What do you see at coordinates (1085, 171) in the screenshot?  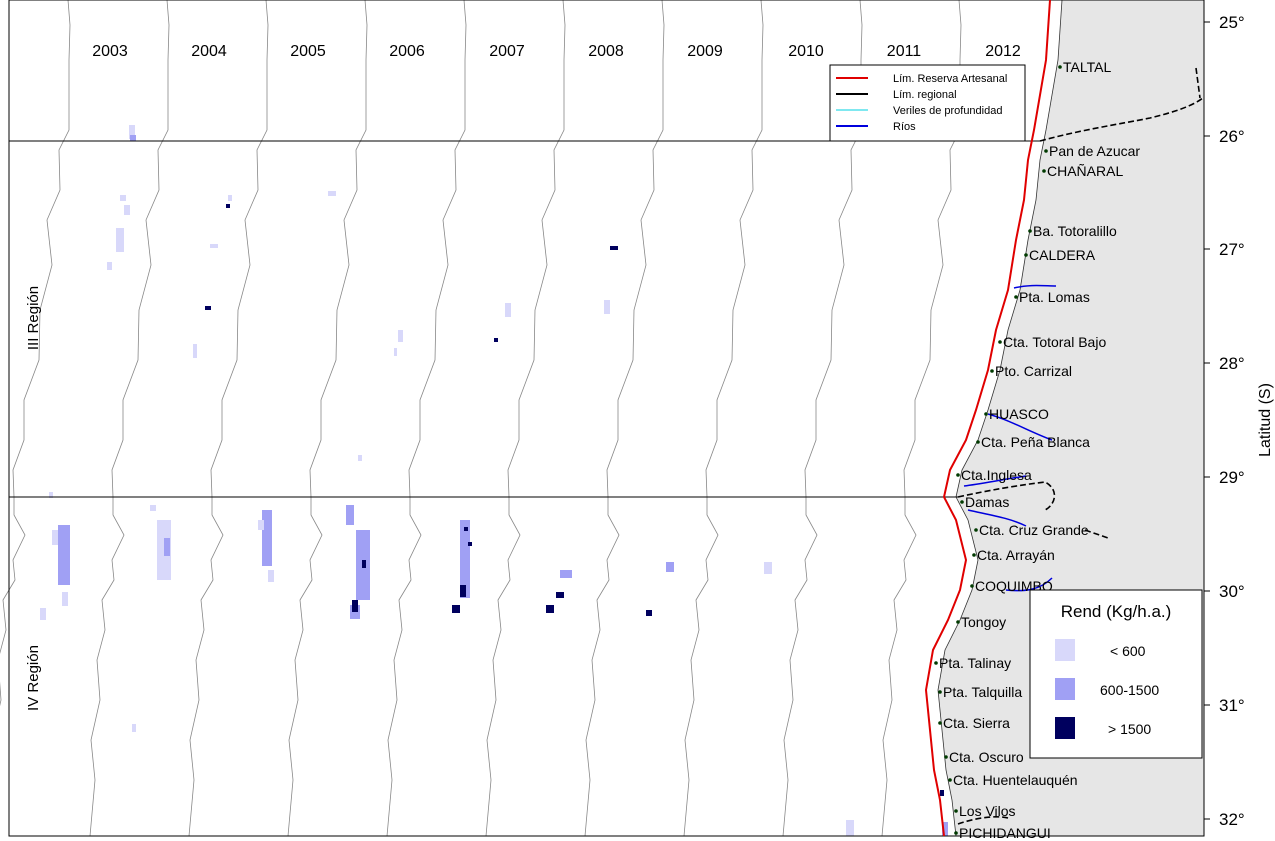 I see `place-label: CHAÑARAL` at bounding box center [1085, 171].